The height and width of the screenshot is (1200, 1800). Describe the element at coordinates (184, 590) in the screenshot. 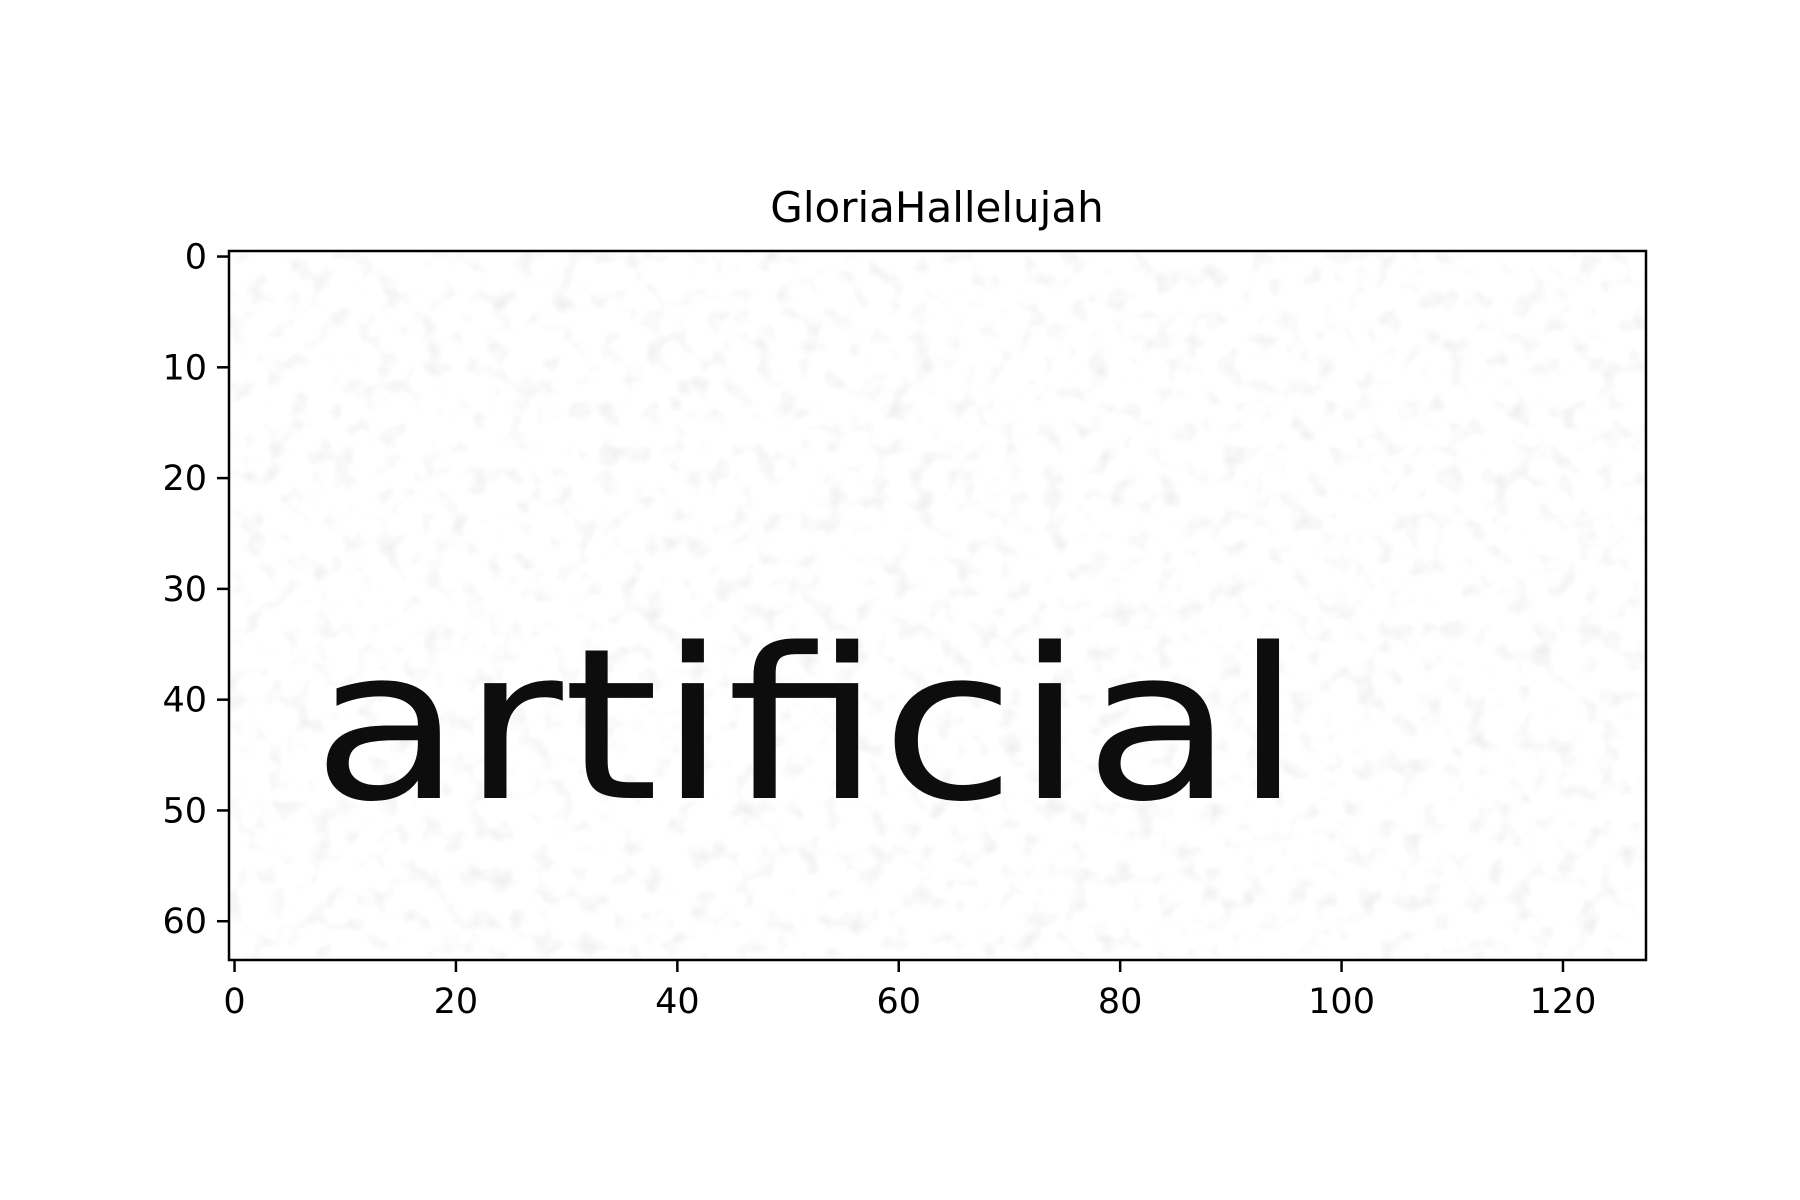

I see `y-tick-label: 30` at that location.